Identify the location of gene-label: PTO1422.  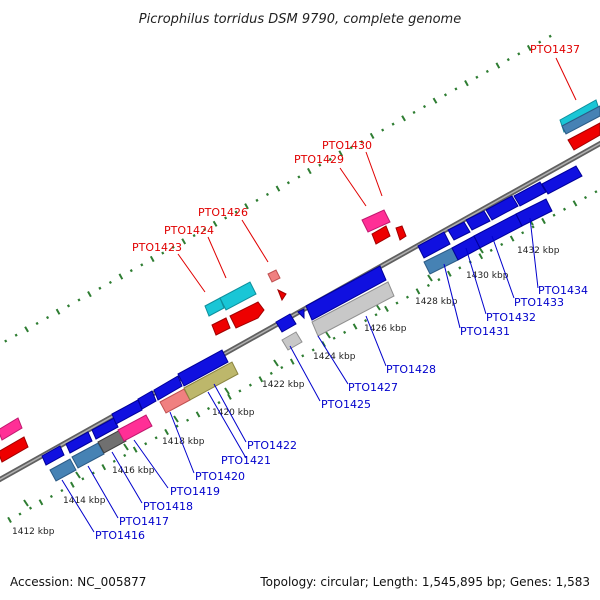
(272, 445).